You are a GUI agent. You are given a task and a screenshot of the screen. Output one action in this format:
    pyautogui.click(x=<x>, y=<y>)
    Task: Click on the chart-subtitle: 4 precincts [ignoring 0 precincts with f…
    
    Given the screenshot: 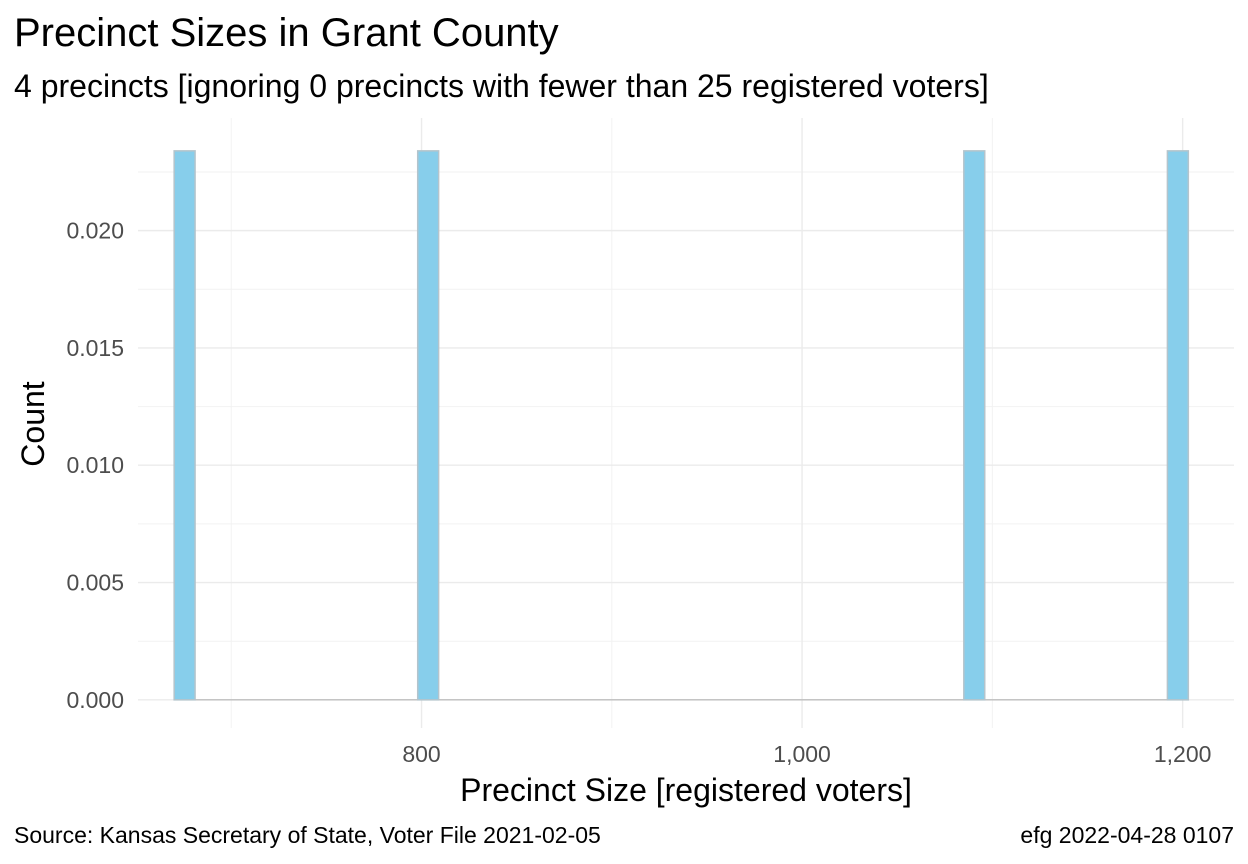 What is the action you would take?
    pyautogui.click(x=501, y=86)
    